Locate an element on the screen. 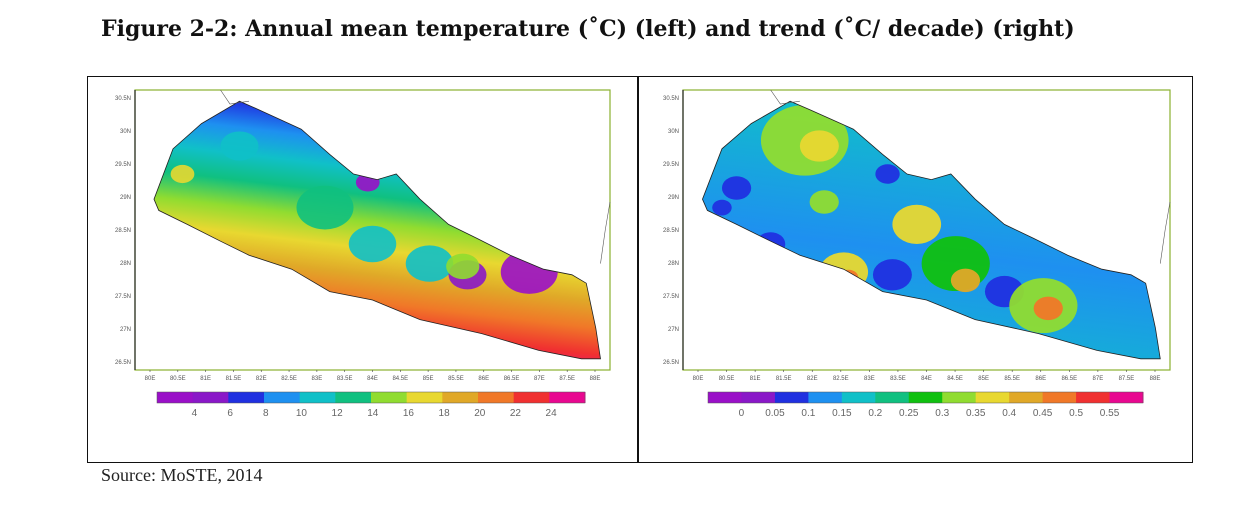 Image resolution: width=1257 pixels, height=513 pixels. colorbar-label: 18 is located at coordinates (445, 413).